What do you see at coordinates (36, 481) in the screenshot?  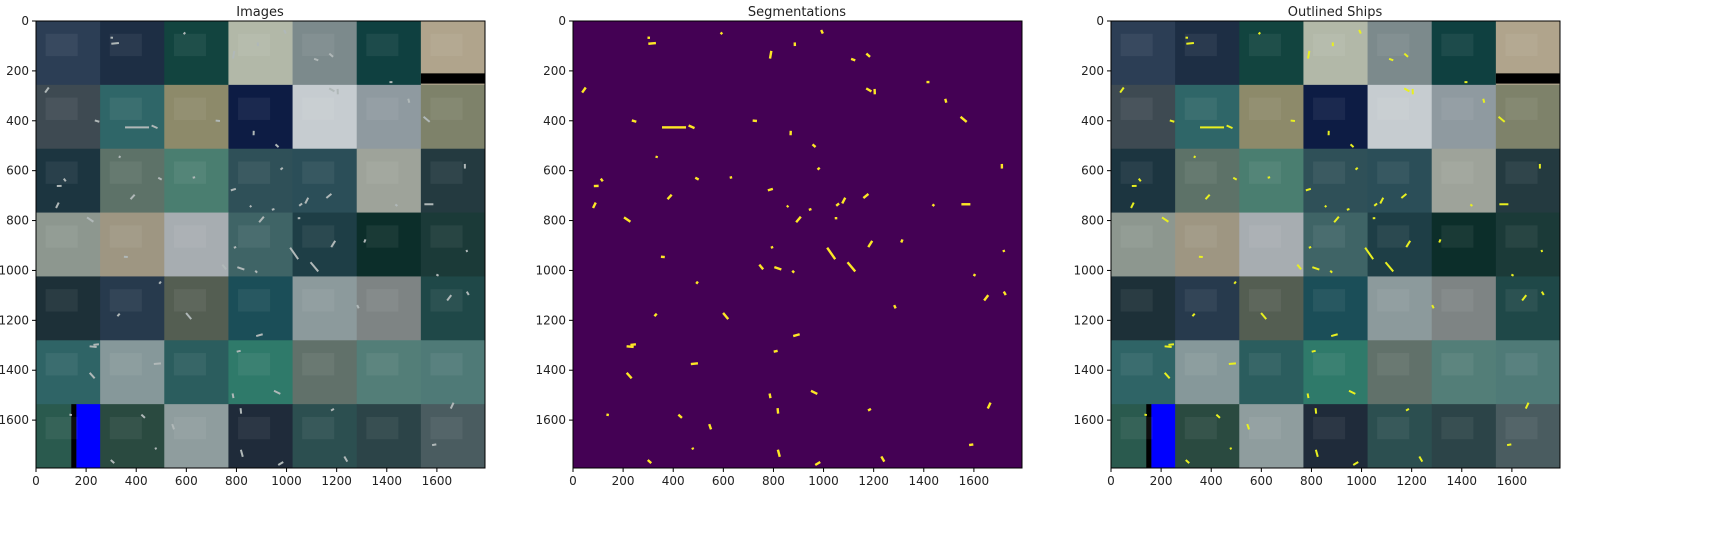 I see `x-tick-label: 0` at bounding box center [36, 481].